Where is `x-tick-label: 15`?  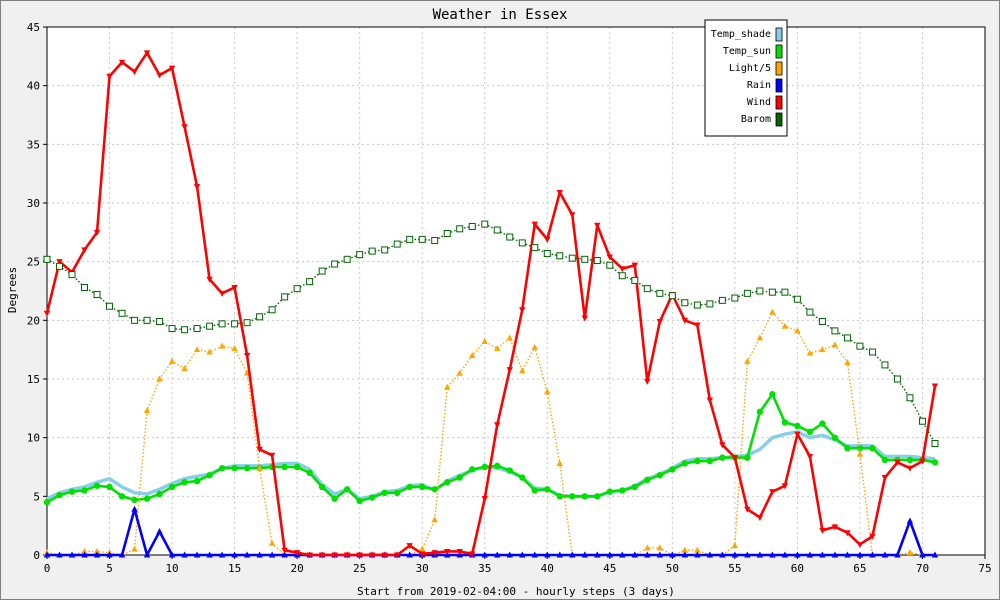 x-tick-label: 15 is located at coordinates (234, 568).